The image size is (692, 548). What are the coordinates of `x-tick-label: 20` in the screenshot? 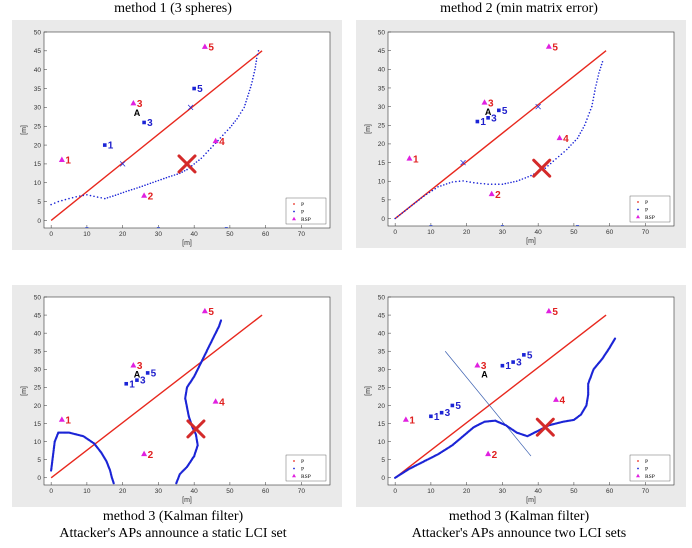 It's located at (123, 234).